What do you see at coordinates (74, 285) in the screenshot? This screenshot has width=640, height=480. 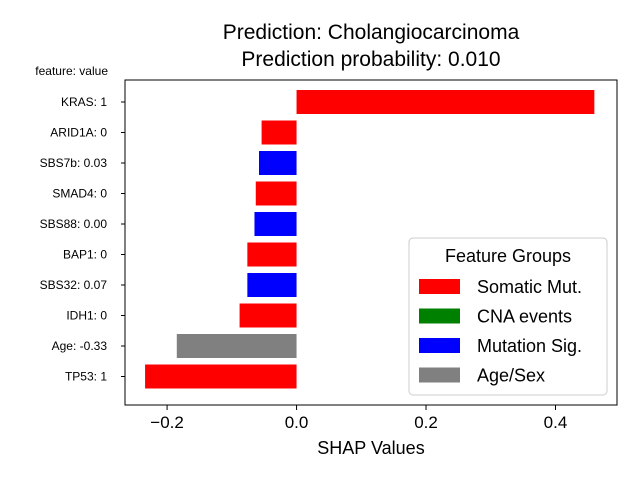 I see `y-tick-label: SBS32: 0.07` at bounding box center [74, 285].